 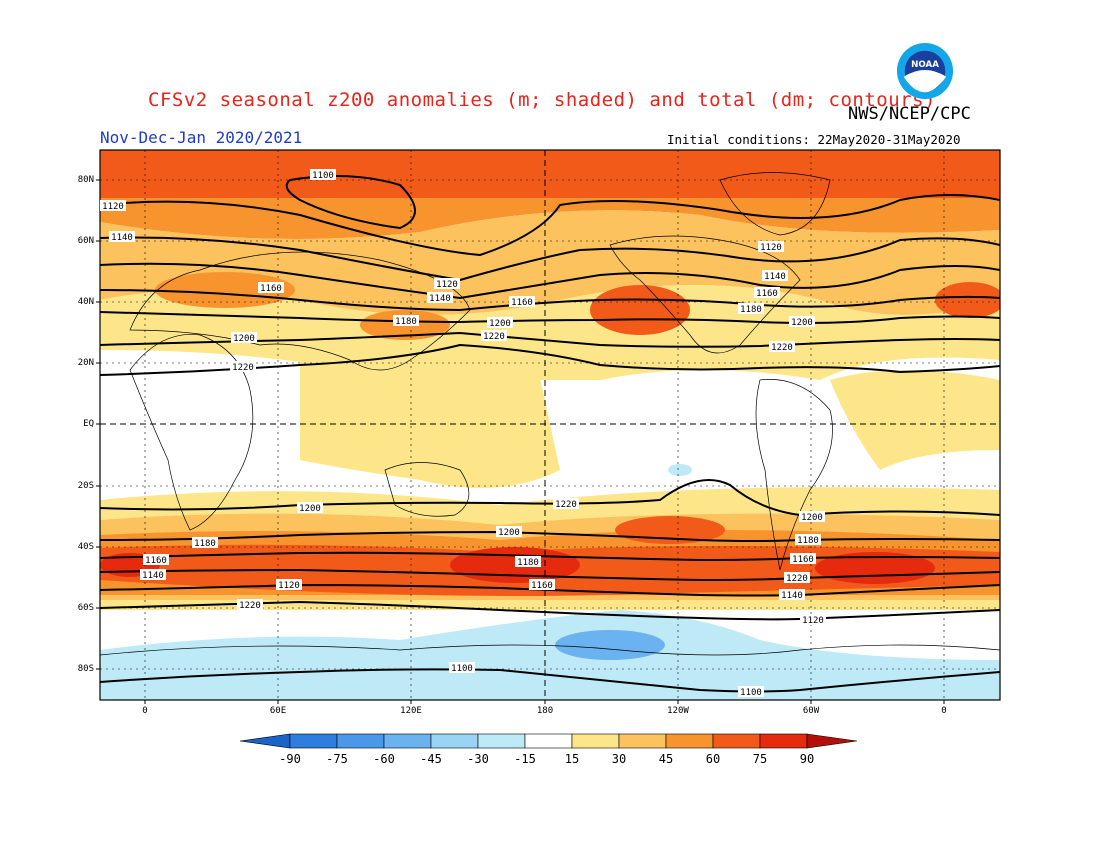 What do you see at coordinates (478, 759) in the screenshot?
I see `colorbar-tick-label: -30` at bounding box center [478, 759].